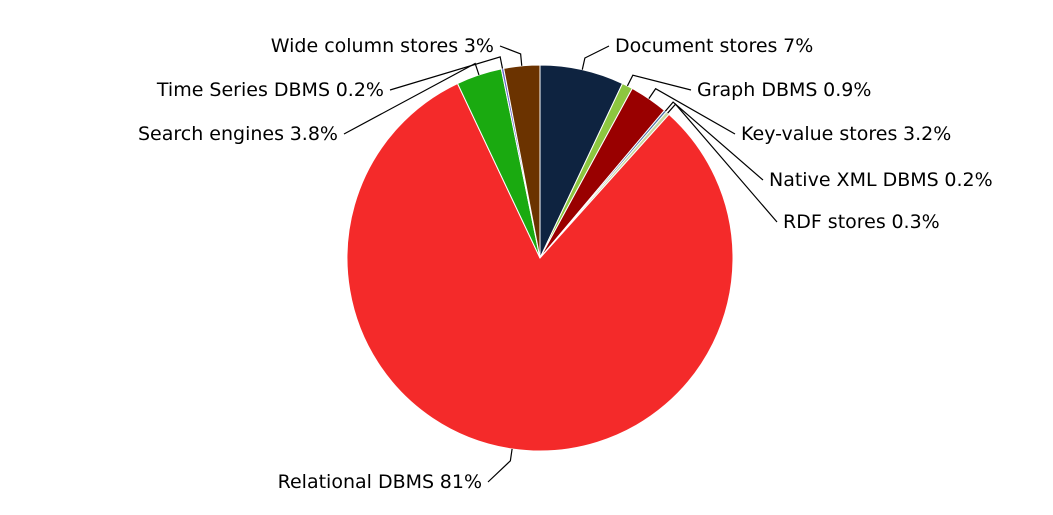 This screenshot has width=1053, height=515. I want to click on data-label: Wide column stores 3%, so click(382, 46).